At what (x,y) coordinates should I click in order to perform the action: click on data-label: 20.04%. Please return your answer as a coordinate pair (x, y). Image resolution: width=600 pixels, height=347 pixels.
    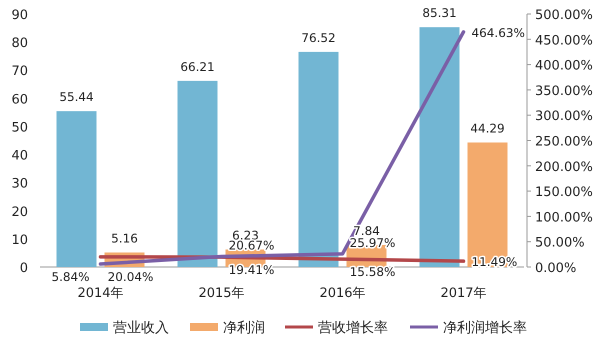
    Looking at the image, I should click on (131, 277).